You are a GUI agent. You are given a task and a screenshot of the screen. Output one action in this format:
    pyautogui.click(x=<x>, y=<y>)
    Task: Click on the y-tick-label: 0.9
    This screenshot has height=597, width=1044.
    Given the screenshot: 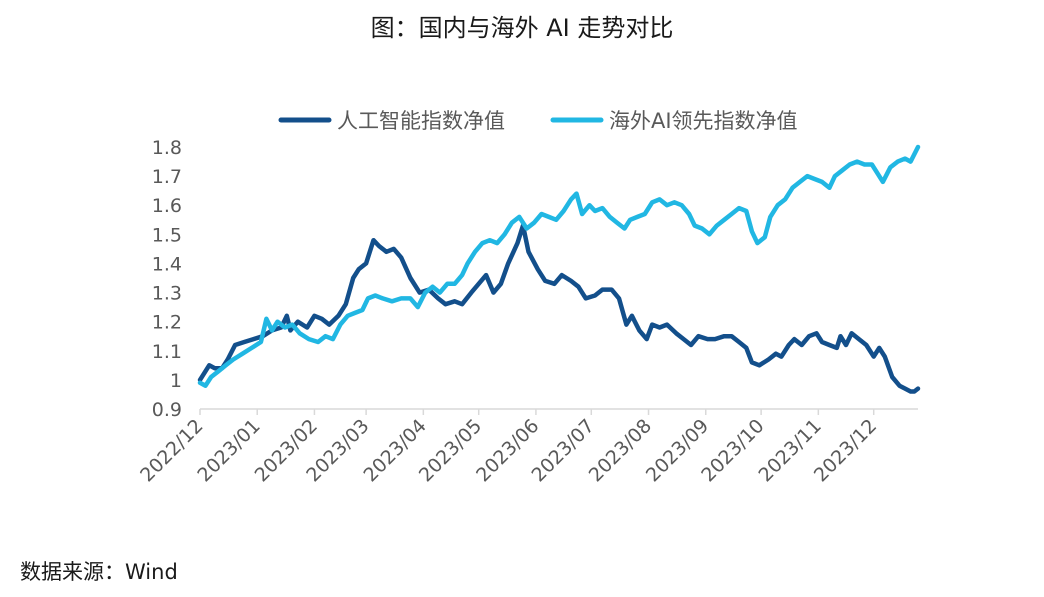 What is the action you would take?
    pyautogui.click(x=167, y=410)
    